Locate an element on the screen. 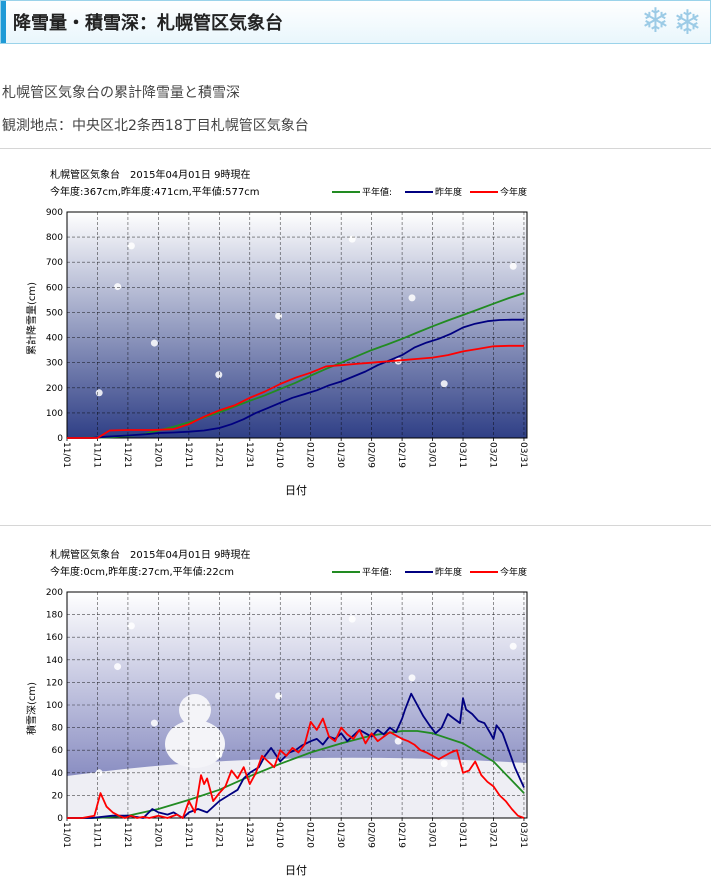 The image size is (713, 885). y-axis-label: 積雪深(cm) is located at coordinates (31, 708).